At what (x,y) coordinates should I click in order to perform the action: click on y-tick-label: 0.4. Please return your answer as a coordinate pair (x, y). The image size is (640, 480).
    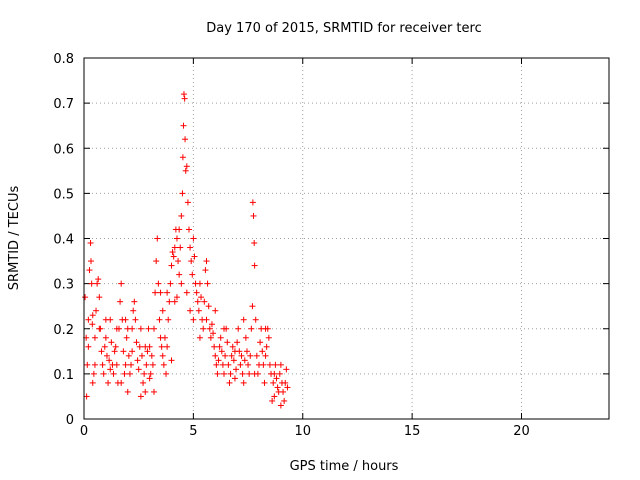
    Looking at the image, I should click on (63, 240).